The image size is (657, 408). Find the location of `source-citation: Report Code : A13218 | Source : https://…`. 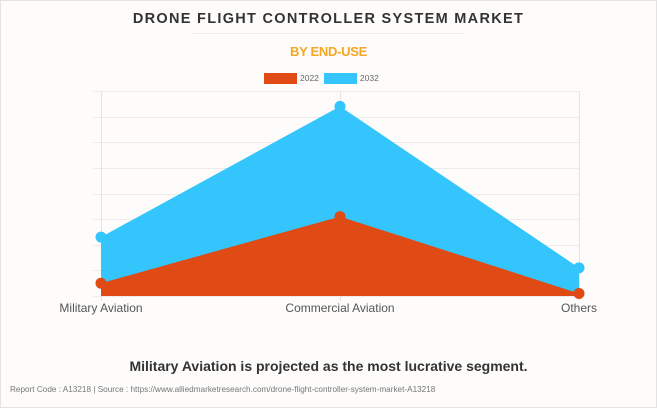

source-citation: Report Code : A13218 | Source : https://… is located at coordinates (223, 389).